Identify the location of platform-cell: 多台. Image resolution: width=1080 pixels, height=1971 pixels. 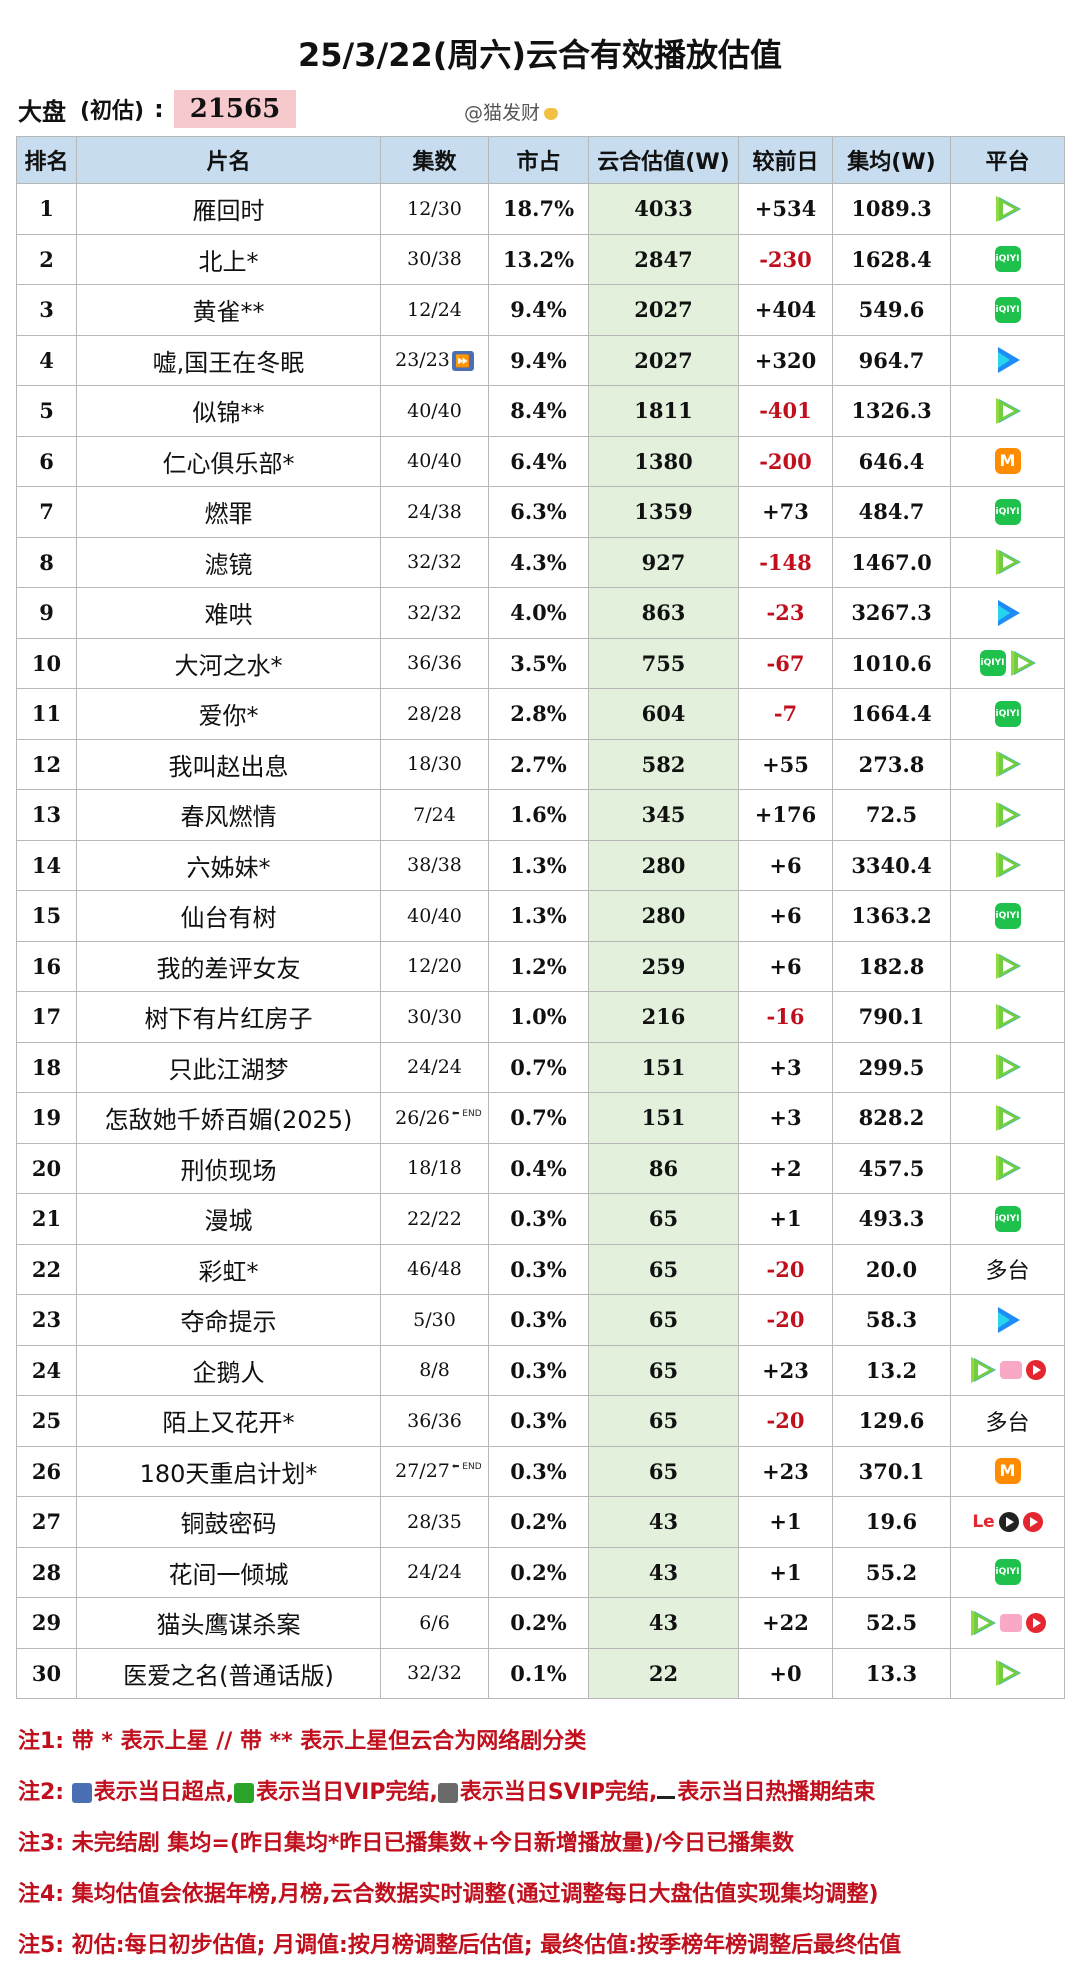
(1007, 1421).